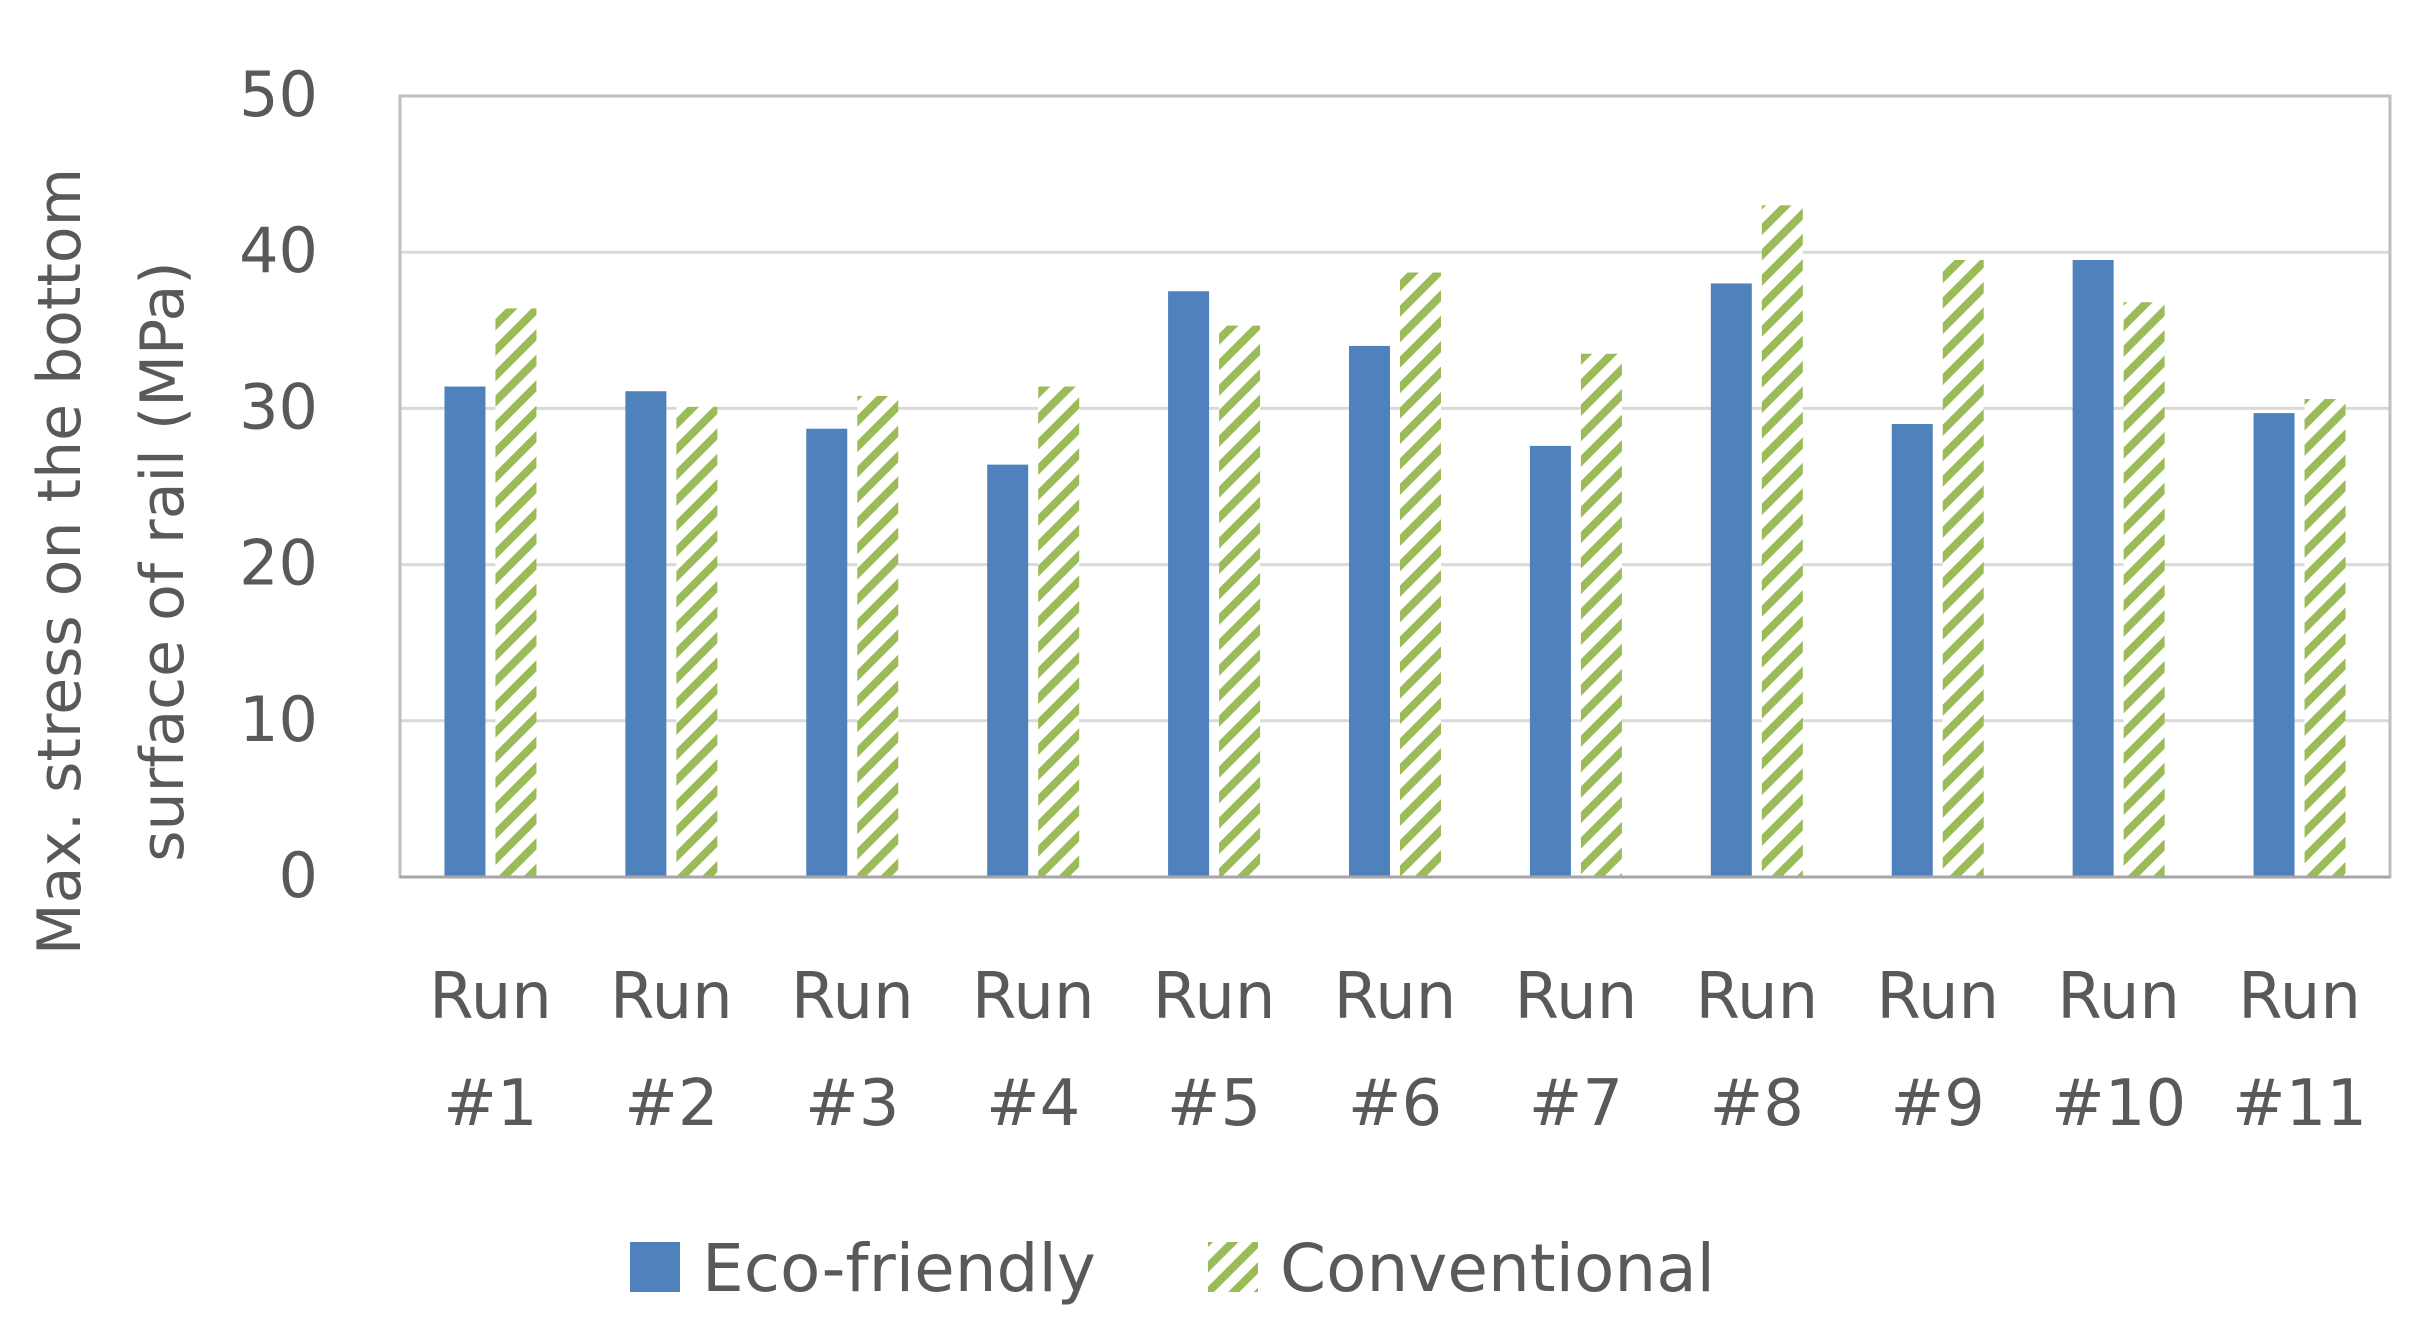 The height and width of the screenshot is (1328, 2414). What do you see at coordinates (1033, 1104) in the screenshot?
I see `x-tick-label: #4` at bounding box center [1033, 1104].